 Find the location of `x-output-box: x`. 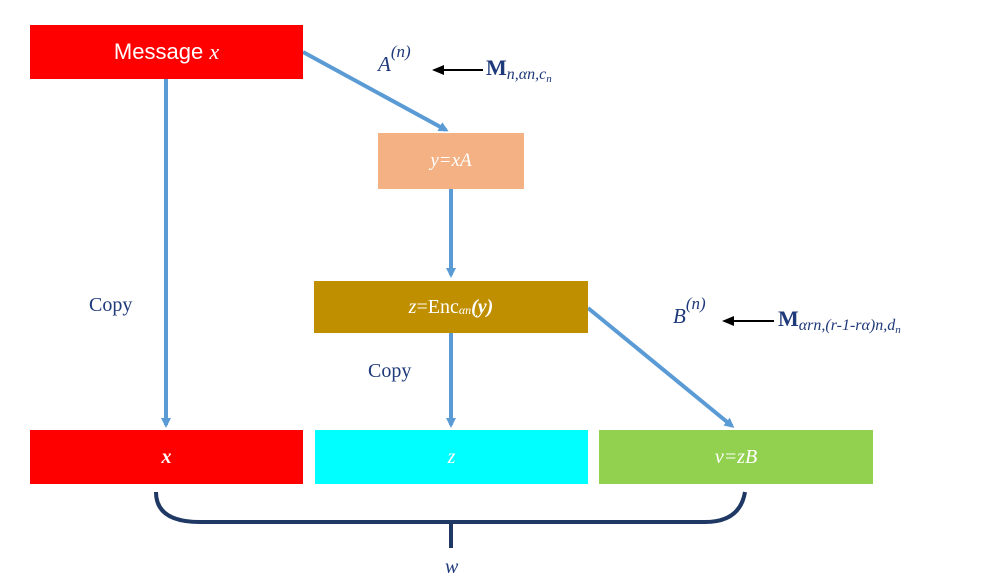

x-output-box: x is located at coordinates (166, 457).